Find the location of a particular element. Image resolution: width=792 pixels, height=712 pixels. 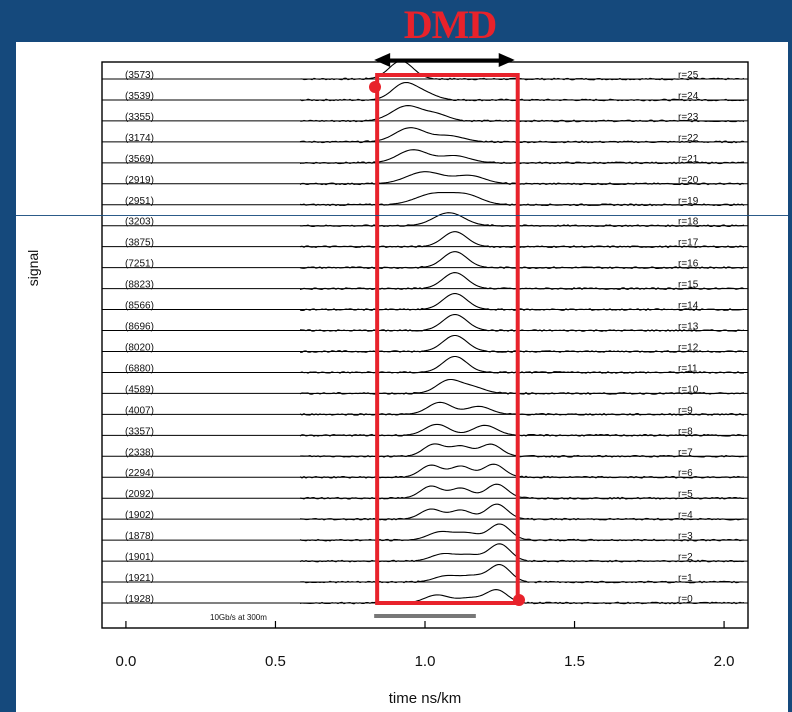

dmd-window-box is located at coordinates (447, 339).